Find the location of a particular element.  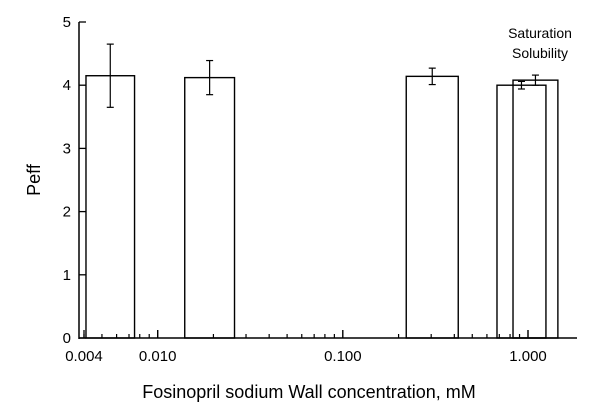

y-tick-label: 3 is located at coordinates (67, 148).